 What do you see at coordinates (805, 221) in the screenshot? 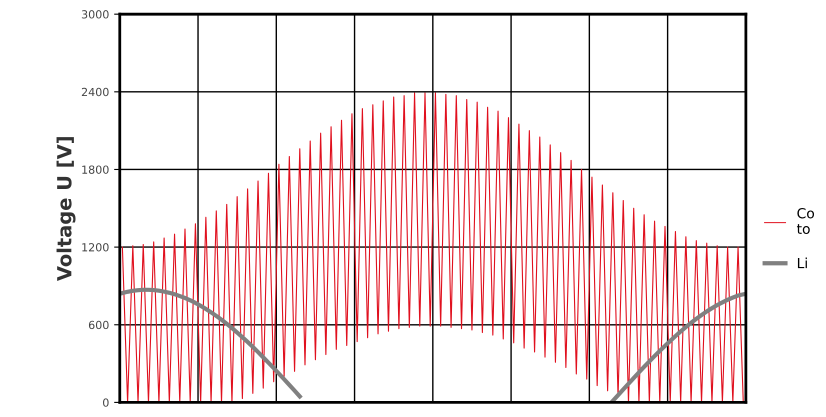
I see `legend-label: Co to` at bounding box center [805, 221].